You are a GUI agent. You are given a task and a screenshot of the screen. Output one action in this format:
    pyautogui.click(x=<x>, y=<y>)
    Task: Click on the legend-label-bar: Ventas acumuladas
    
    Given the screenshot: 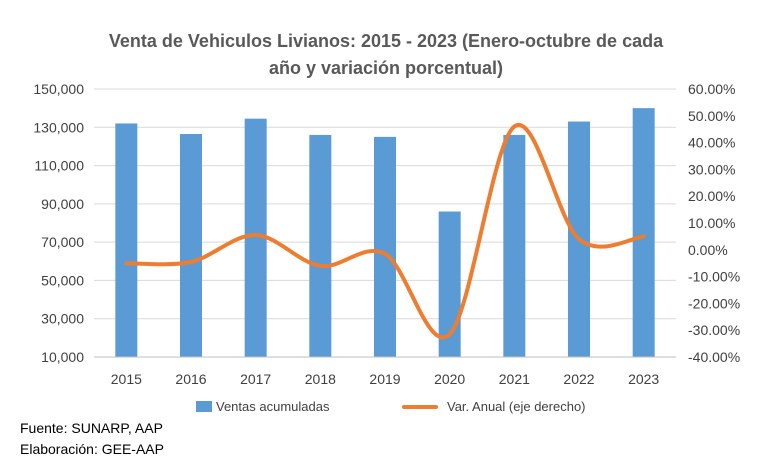 What is the action you would take?
    pyautogui.click(x=273, y=406)
    